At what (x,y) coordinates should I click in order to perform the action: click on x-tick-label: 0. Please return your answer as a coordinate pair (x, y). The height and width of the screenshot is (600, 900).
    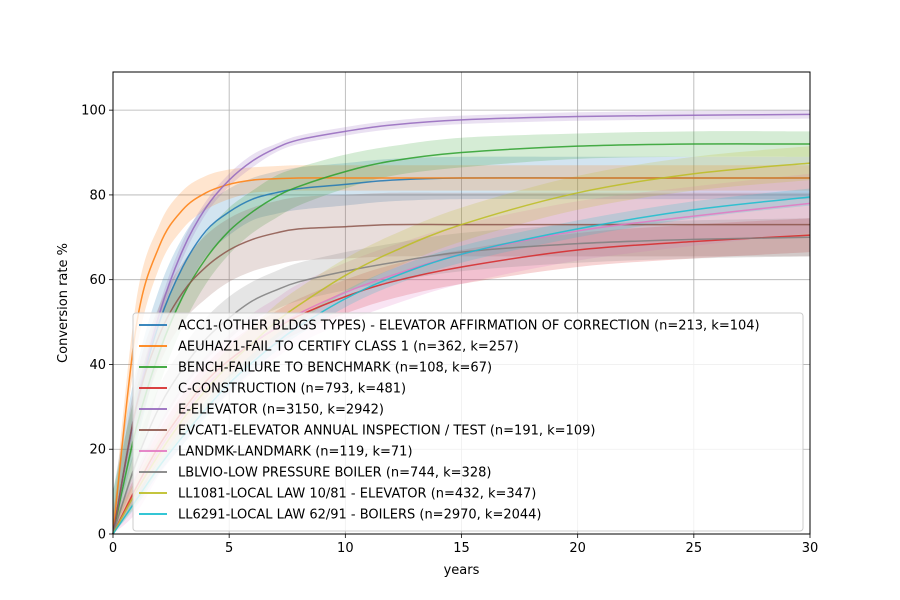
    Looking at the image, I should click on (113, 548).